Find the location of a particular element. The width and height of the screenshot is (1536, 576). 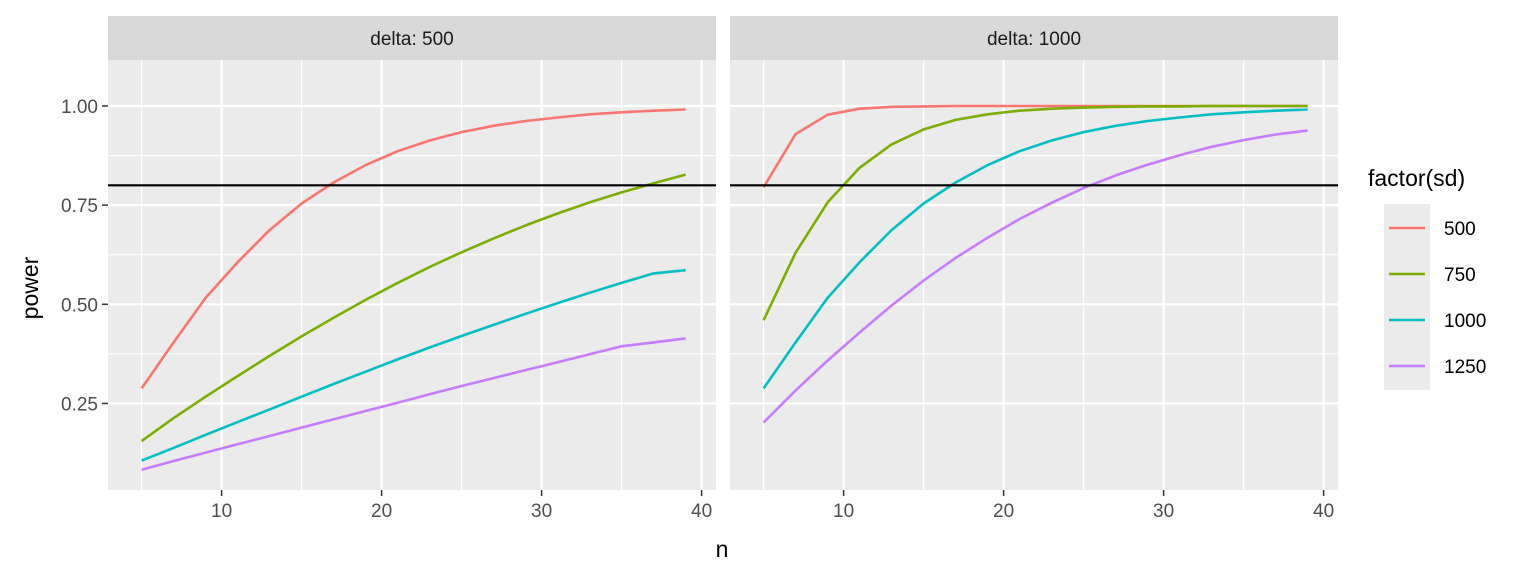

legend-label-sd-1000: 1000 is located at coordinates (1465, 321).